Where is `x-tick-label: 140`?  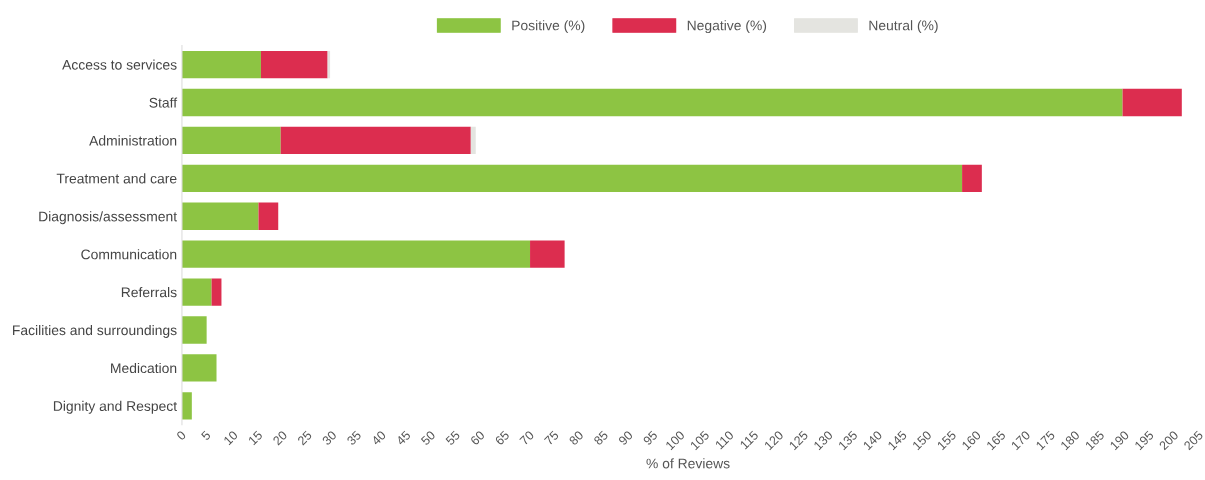 x-tick-label: 140 is located at coordinates (872, 440).